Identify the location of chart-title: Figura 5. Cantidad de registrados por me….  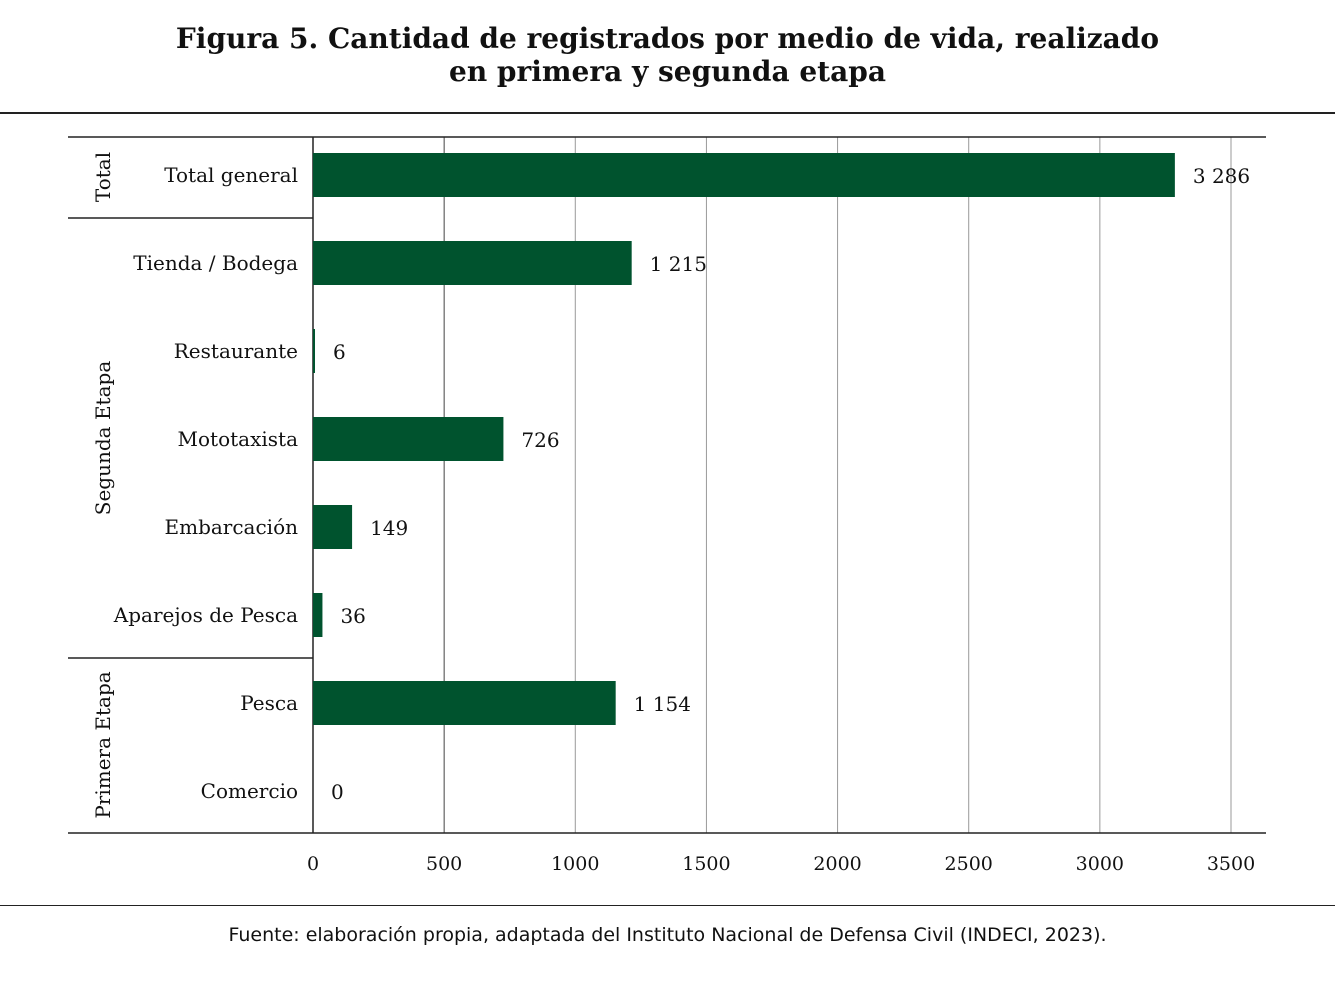
(667, 55).